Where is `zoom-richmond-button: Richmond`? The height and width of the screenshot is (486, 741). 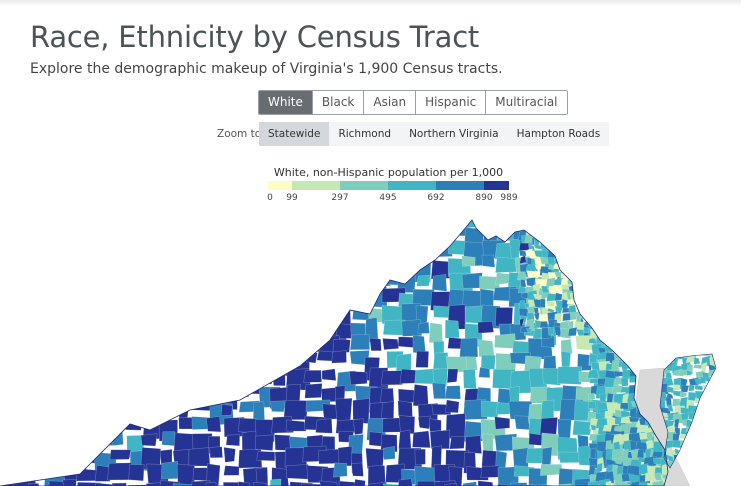
zoom-richmond-button: Richmond is located at coordinates (365, 134).